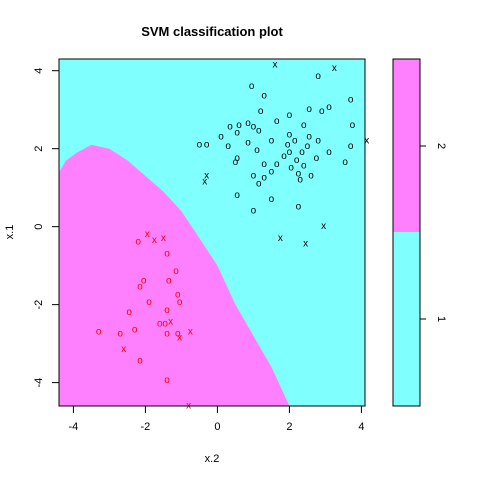 The height and width of the screenshot is (480, 480). I want to click on x-tick-label: 2, so click(289, 427).